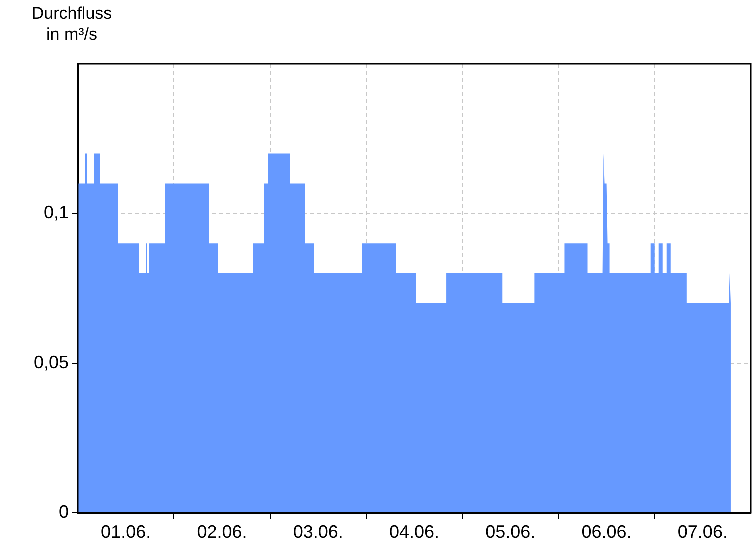 The image size is (756, 546). I want to click on x-tick-label: 05.06., so click(511, 532).